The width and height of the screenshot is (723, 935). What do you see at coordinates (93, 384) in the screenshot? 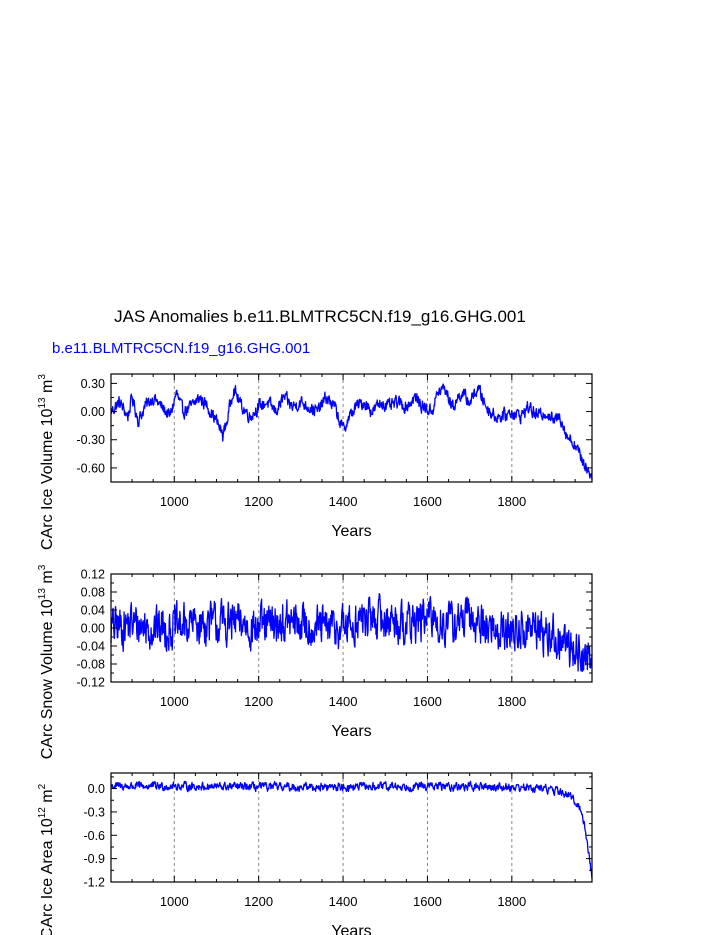
I see `y-tick-label: 0.30` at bounding box center [93, 384].